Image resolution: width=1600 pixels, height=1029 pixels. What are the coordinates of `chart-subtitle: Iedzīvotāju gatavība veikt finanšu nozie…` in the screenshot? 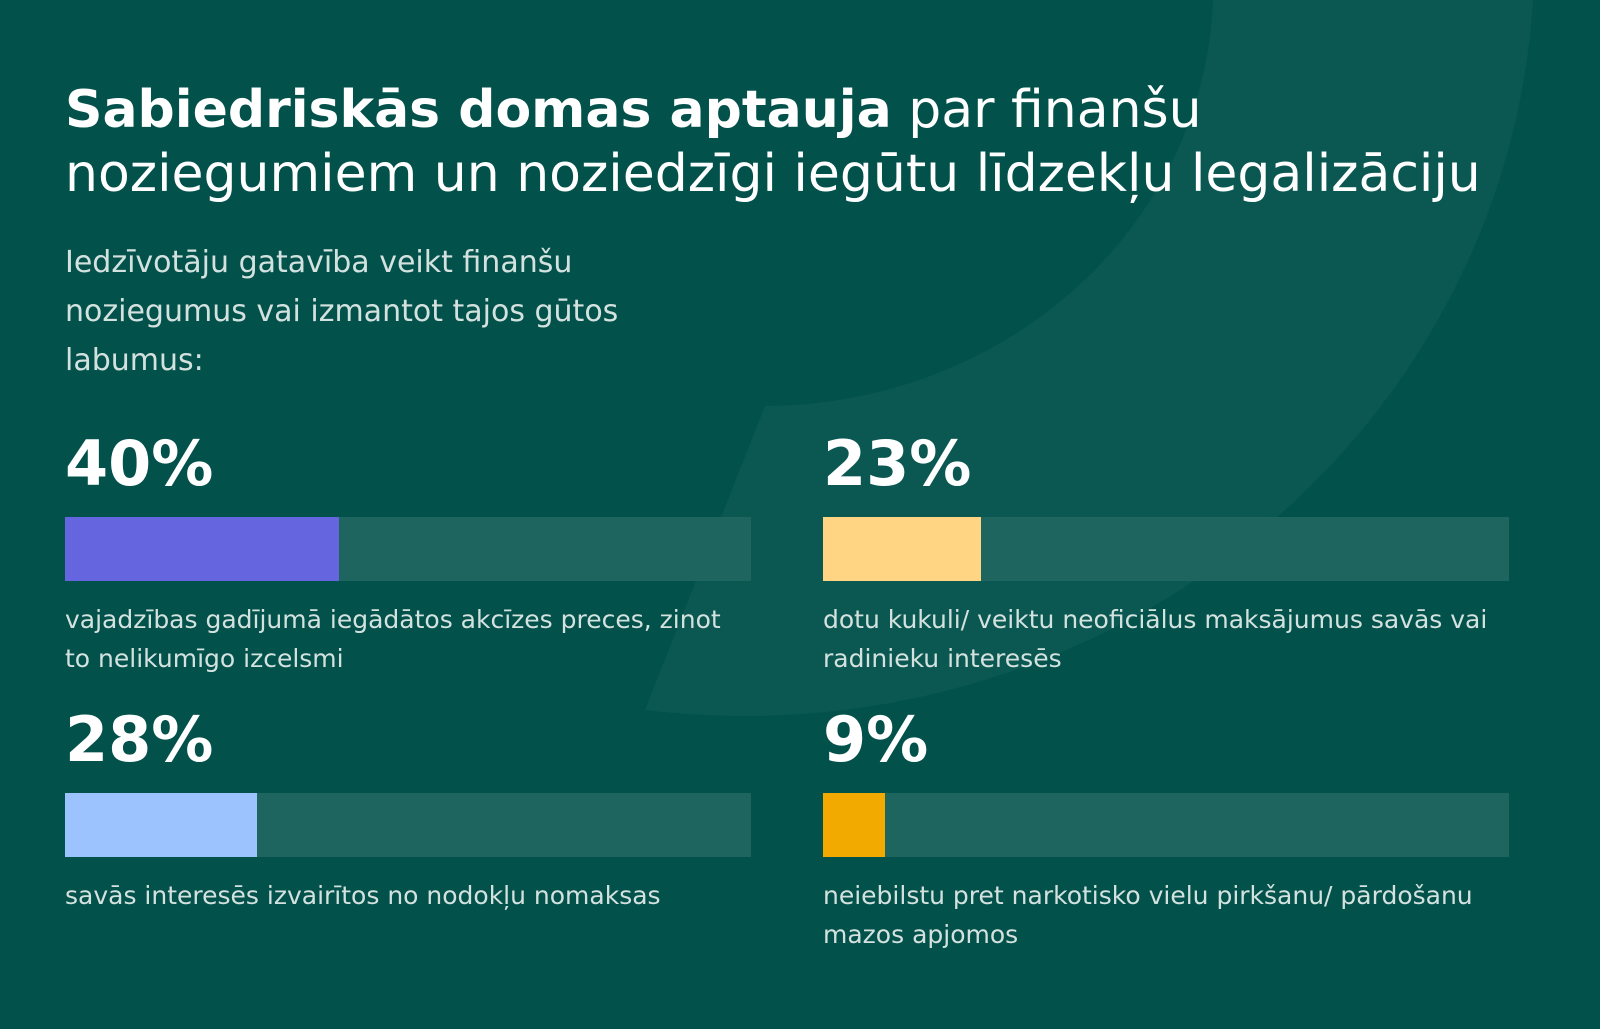 It's located at (342, 311).